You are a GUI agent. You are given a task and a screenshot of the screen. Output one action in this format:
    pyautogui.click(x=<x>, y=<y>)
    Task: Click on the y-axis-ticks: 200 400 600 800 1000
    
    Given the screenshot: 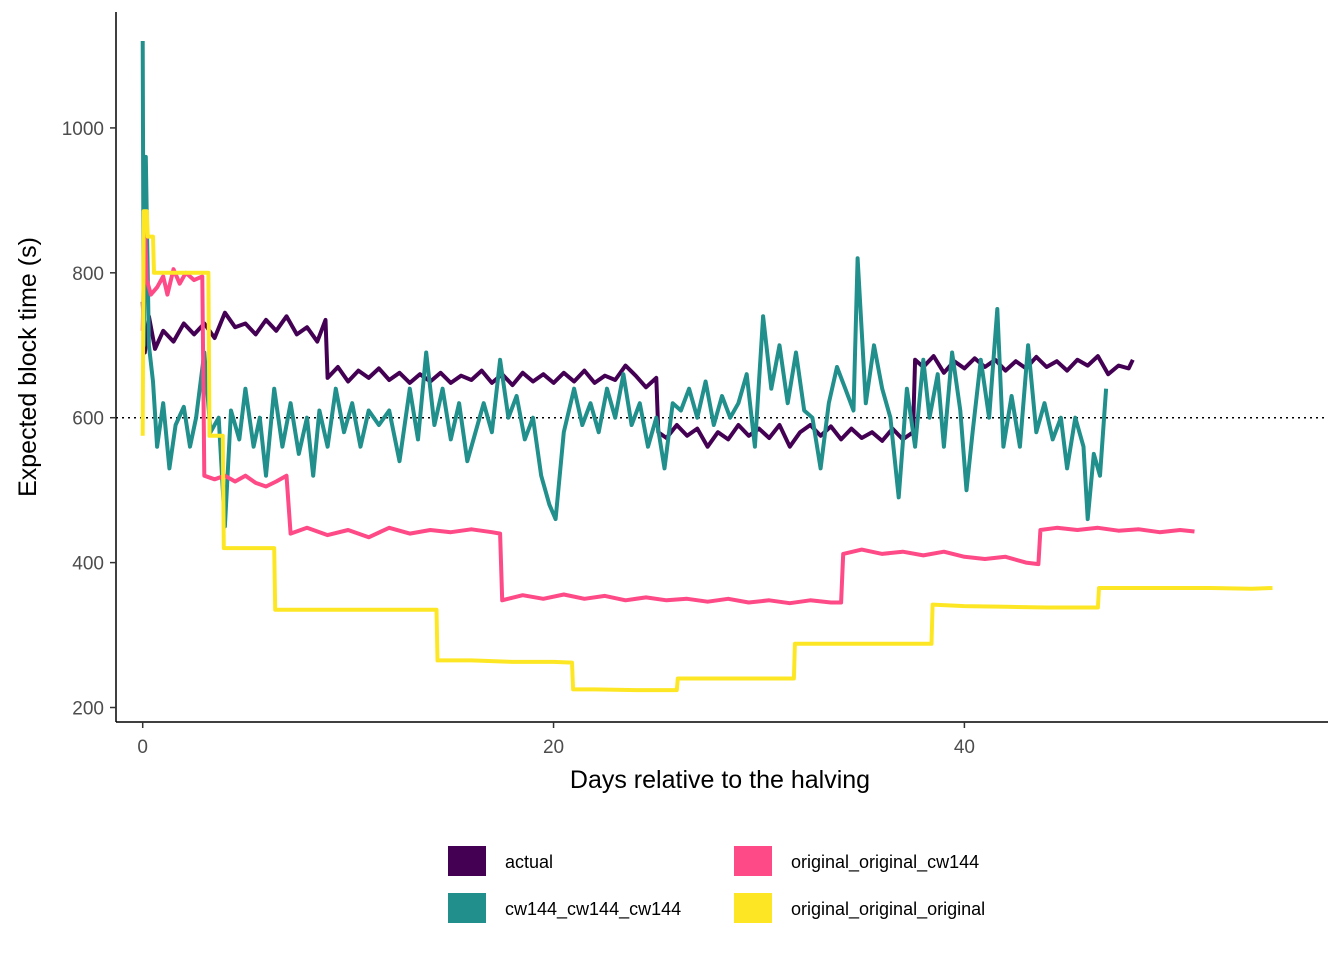 What is the action you would take?
    pyautogui.click(x=89, y=419)
    